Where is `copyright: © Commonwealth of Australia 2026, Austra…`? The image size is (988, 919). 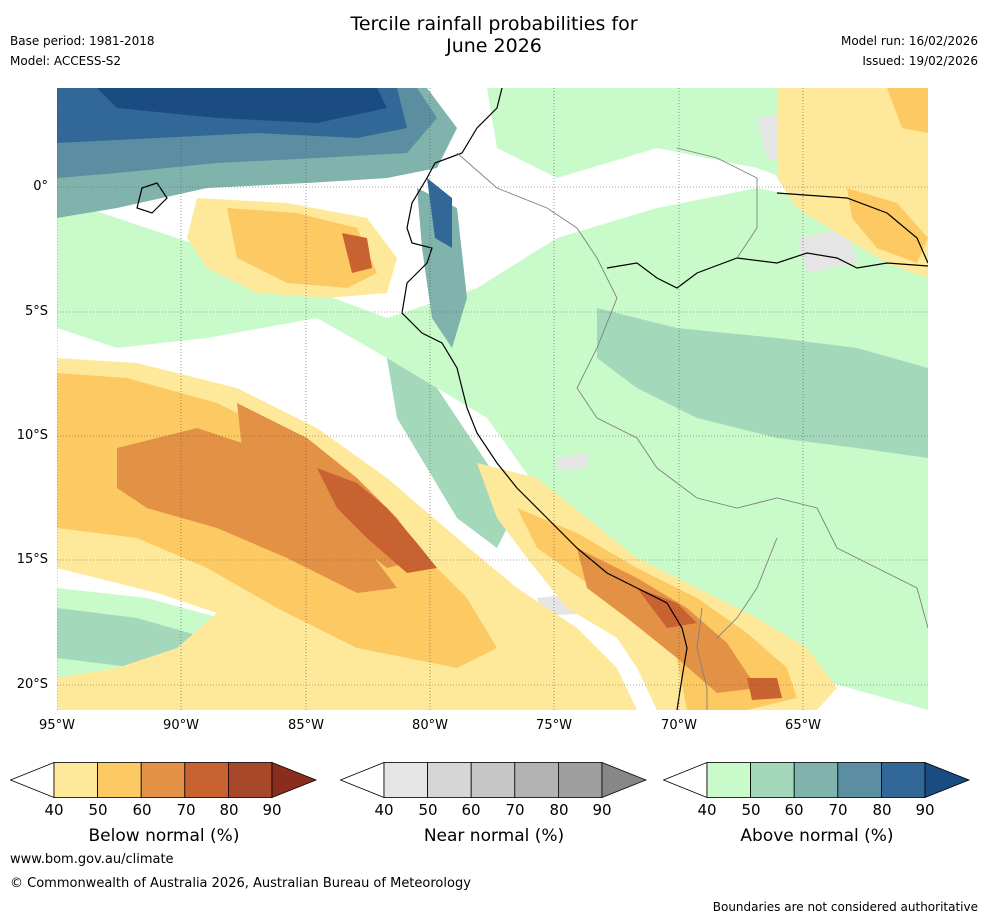
copyright: © Commonwealth of Australia 2026, Austra… is located at coordinates (240, 883).